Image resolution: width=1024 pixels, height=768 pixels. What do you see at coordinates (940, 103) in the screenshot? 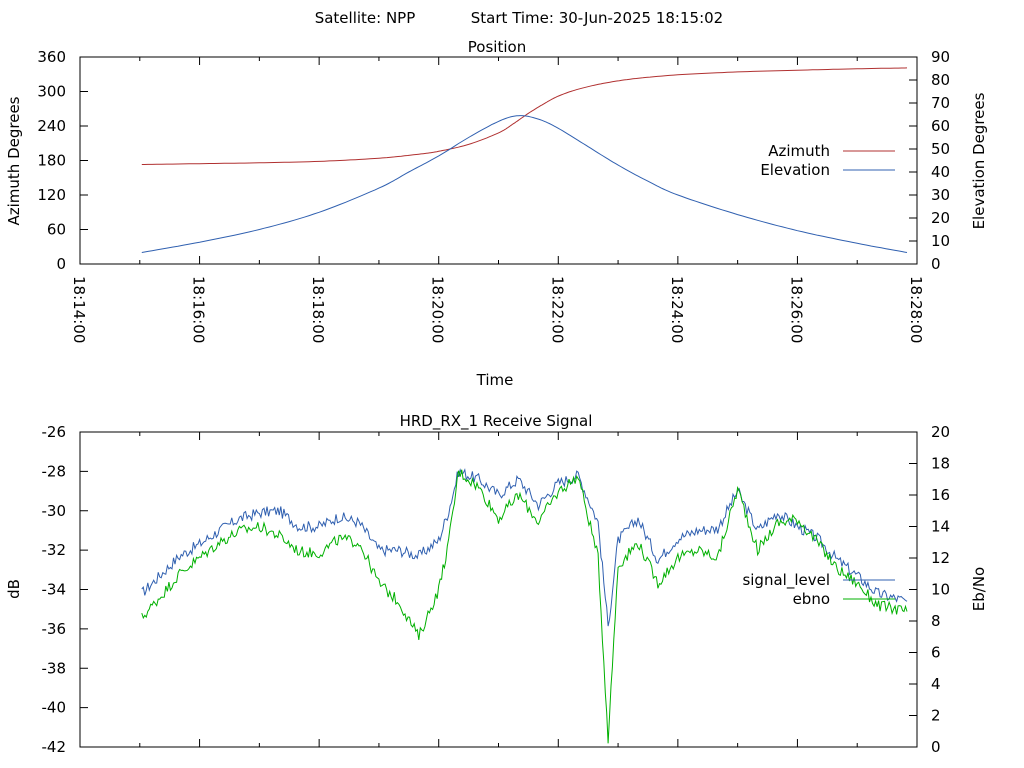
I see `position-y2-tick-label: 70` at bounding box center [940, 103].